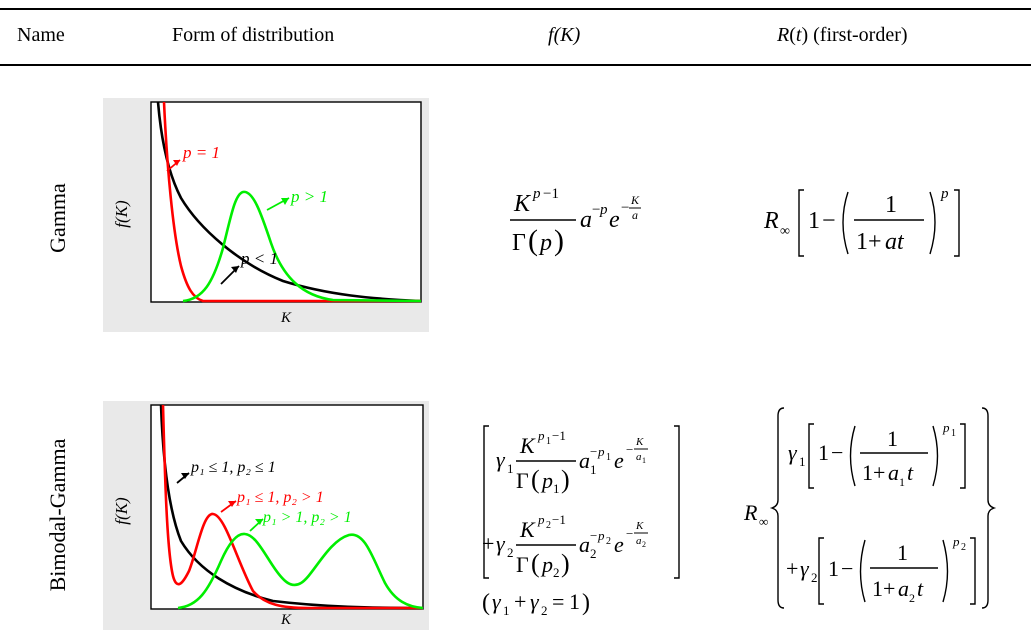 The height and width of the screenshot is (630, 1031). What do you see at coordinates (792, 35) in the screenshot?
I see `header-rt-open: (` at bounding box center [792, 35].